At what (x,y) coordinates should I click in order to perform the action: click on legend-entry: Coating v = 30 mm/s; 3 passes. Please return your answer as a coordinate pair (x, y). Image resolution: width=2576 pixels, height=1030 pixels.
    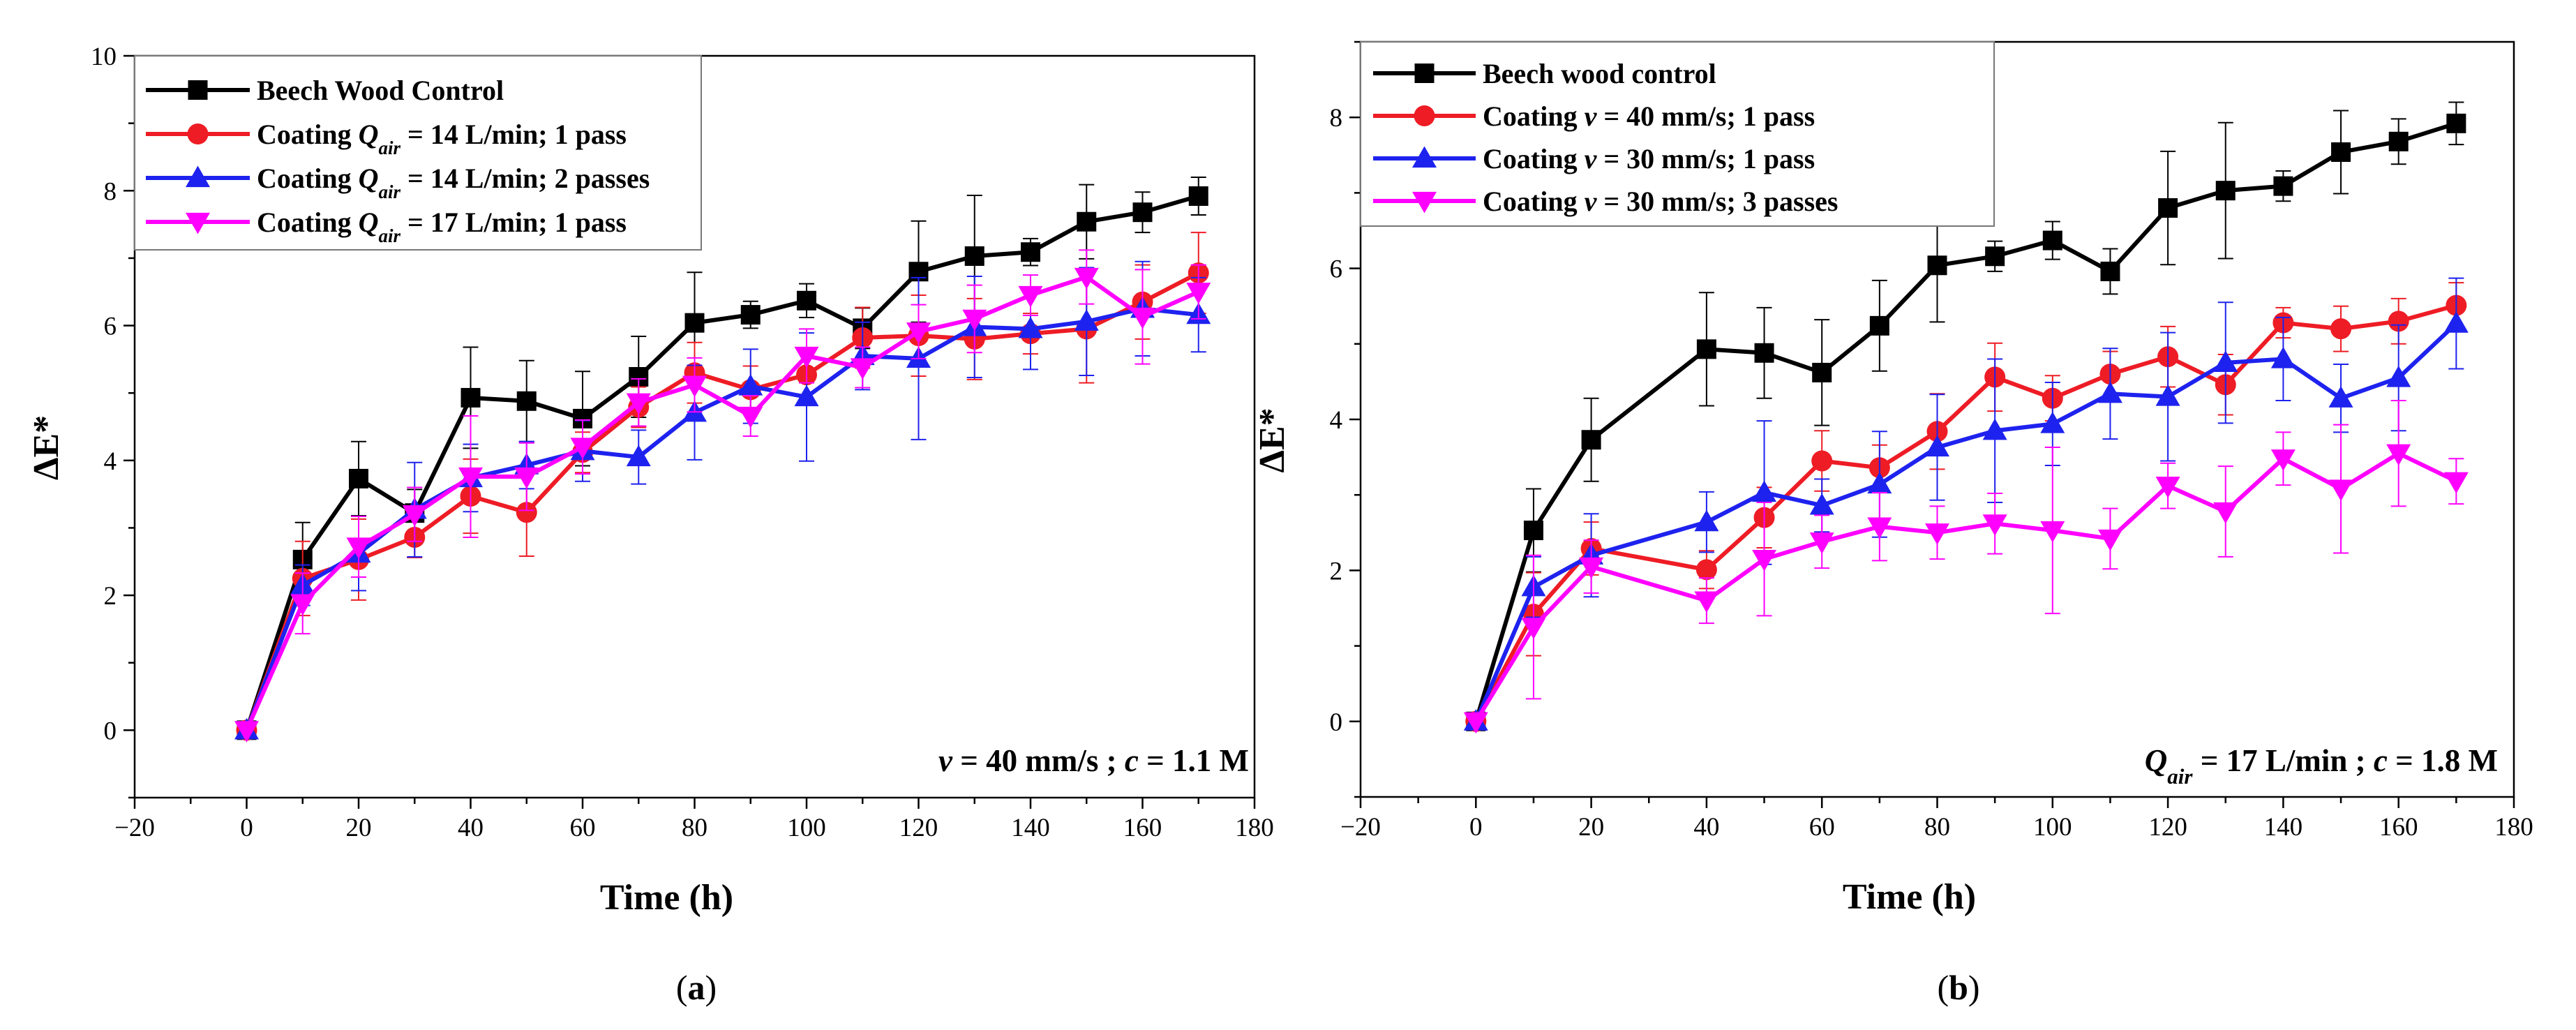
    Looking at the image, I should click on (1605, 201).